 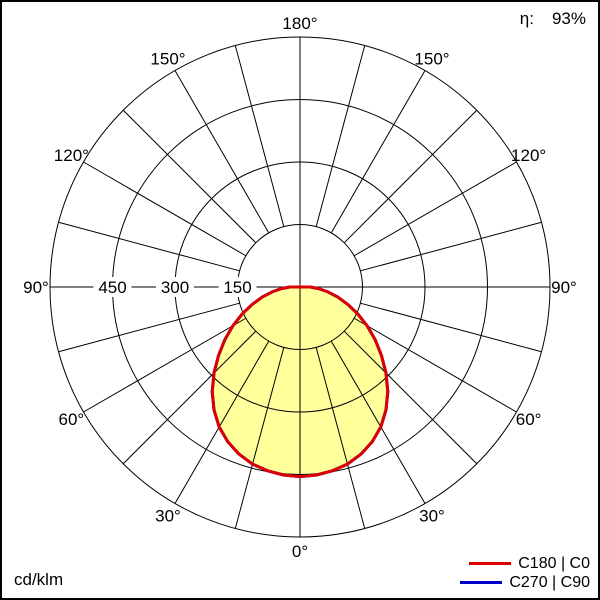 What do you see at coordinates (554, 563) in the screenshot?
I see `legend-label-c0: C180 | C0` at bounding box center [554, 563].